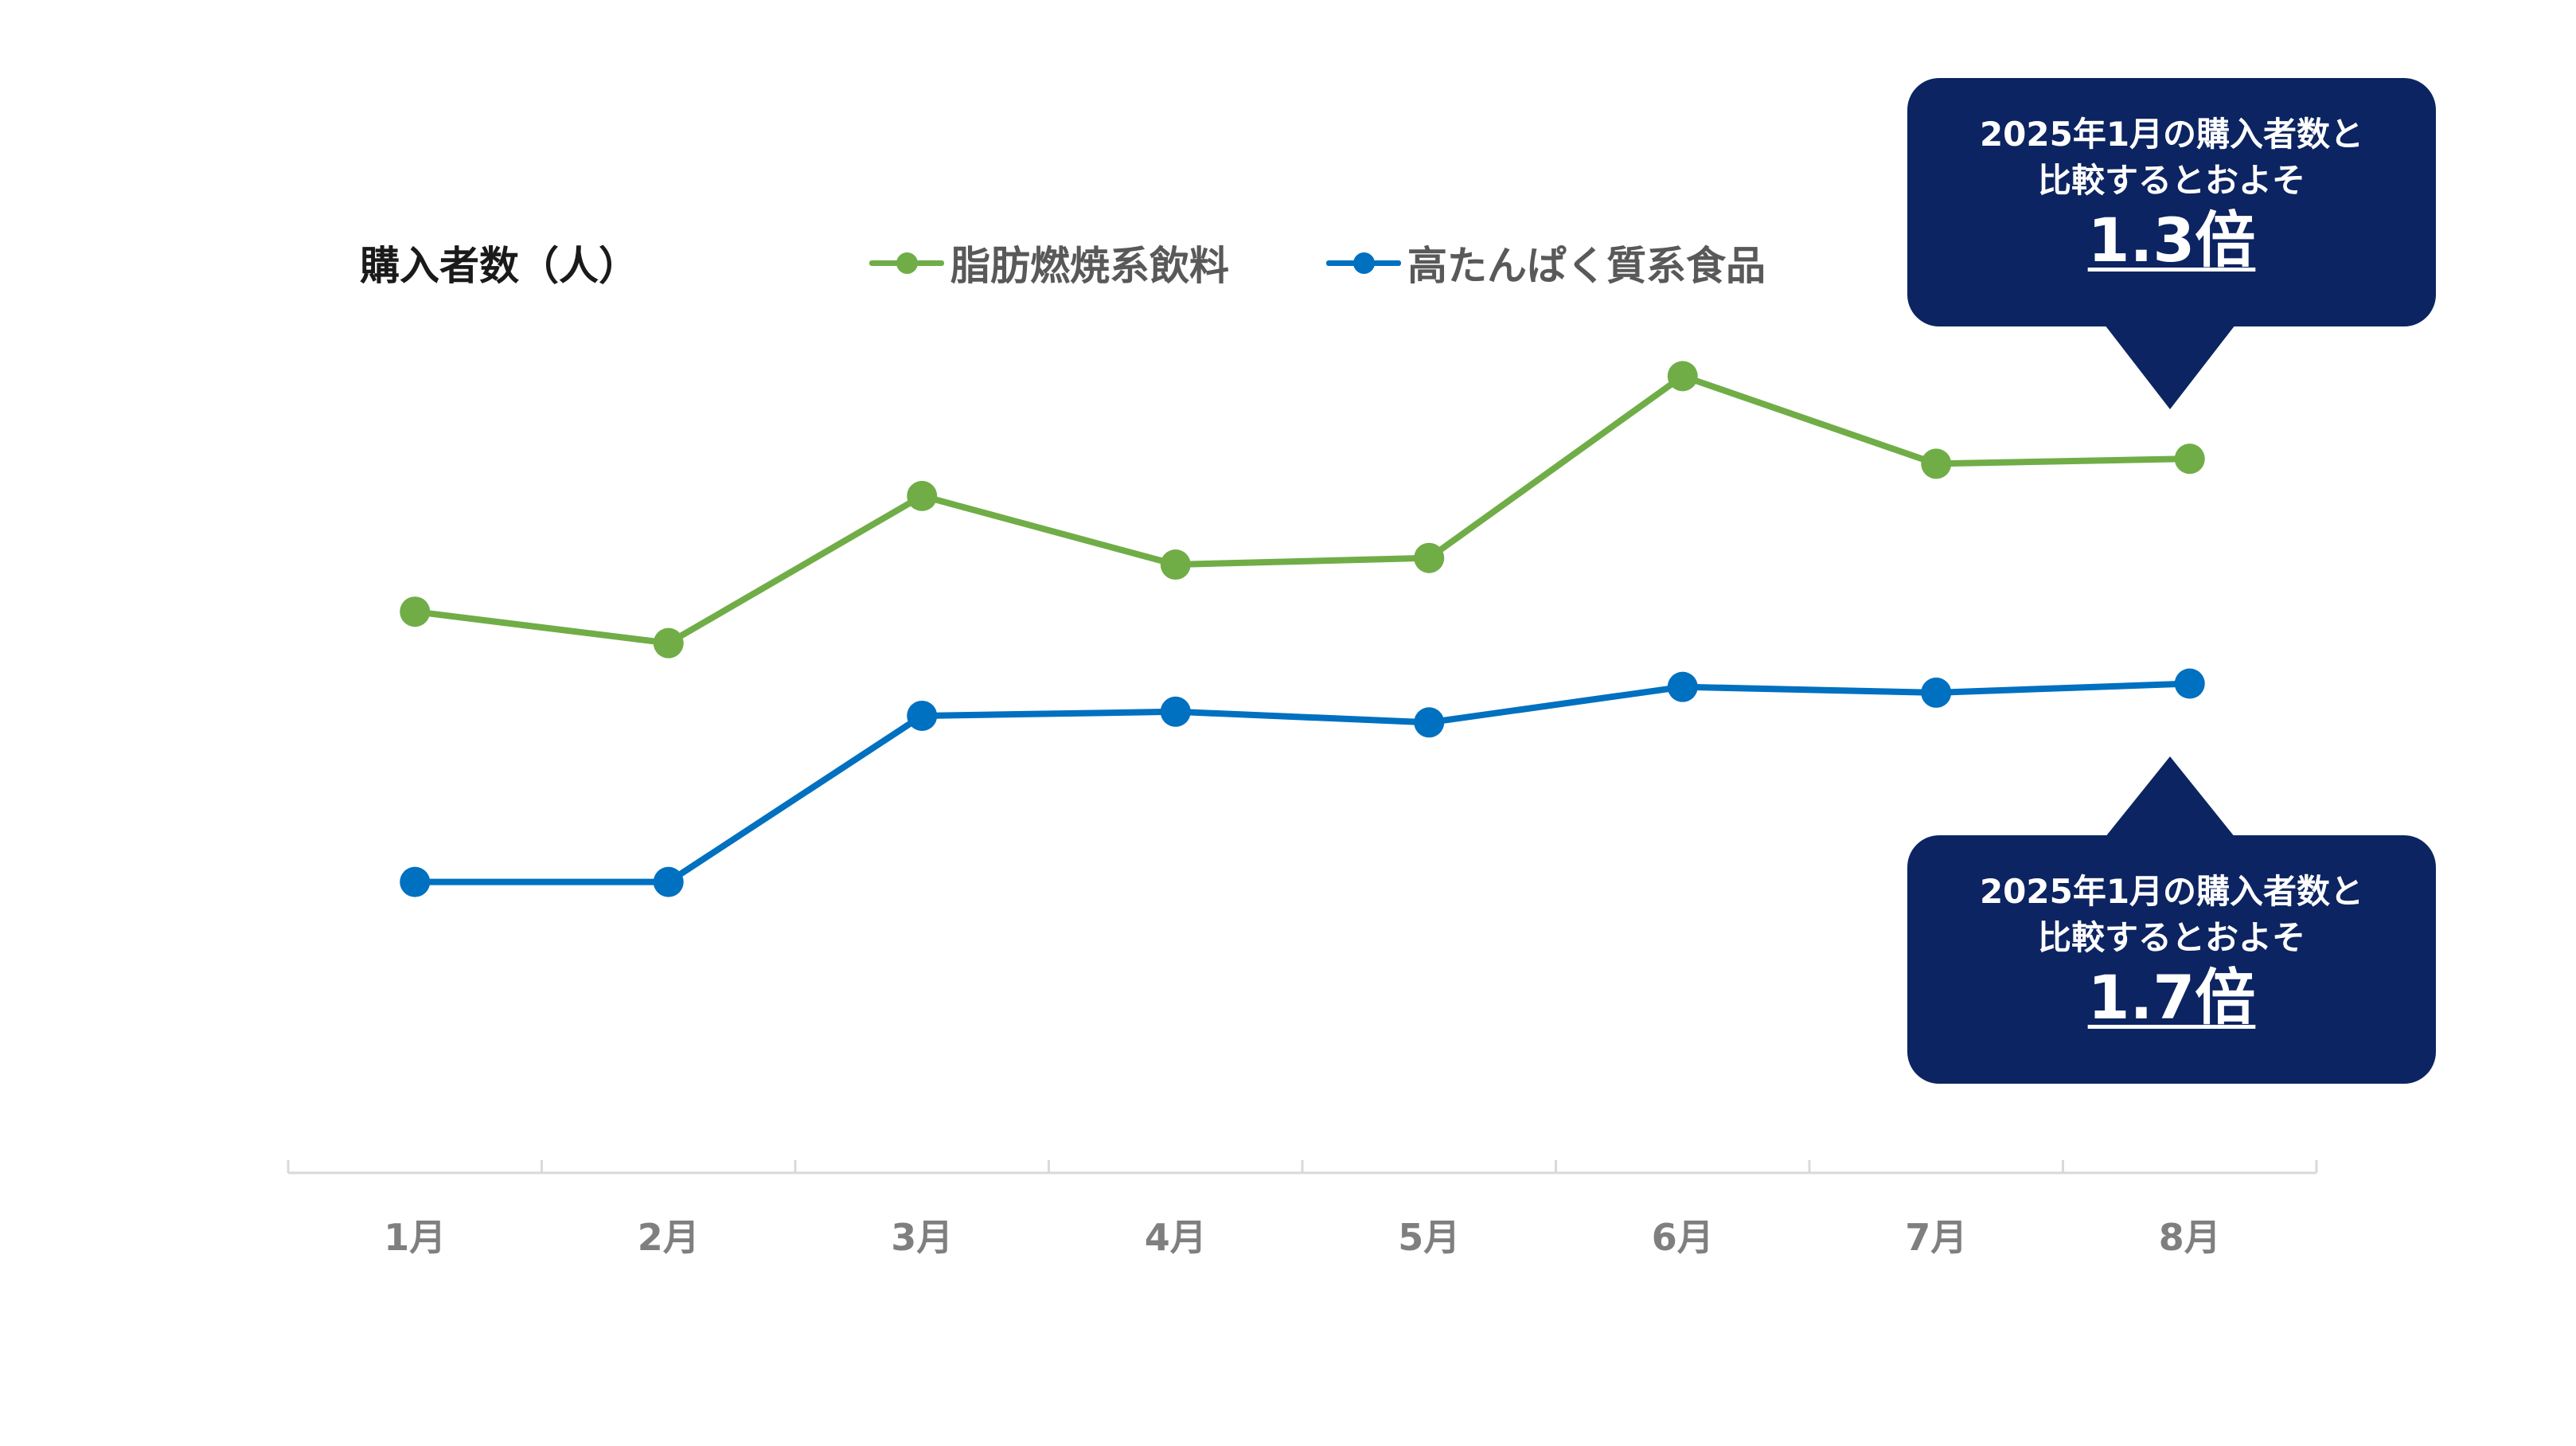  Describe the element at coordinates (2170, 367) in the screenshot. I see `callout-green-pointer` at that location.